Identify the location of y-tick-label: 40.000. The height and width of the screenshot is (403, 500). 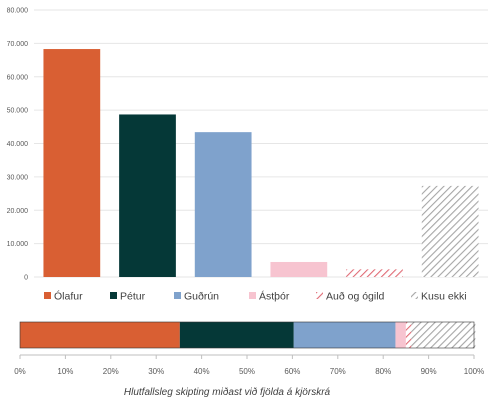
(18, 144).